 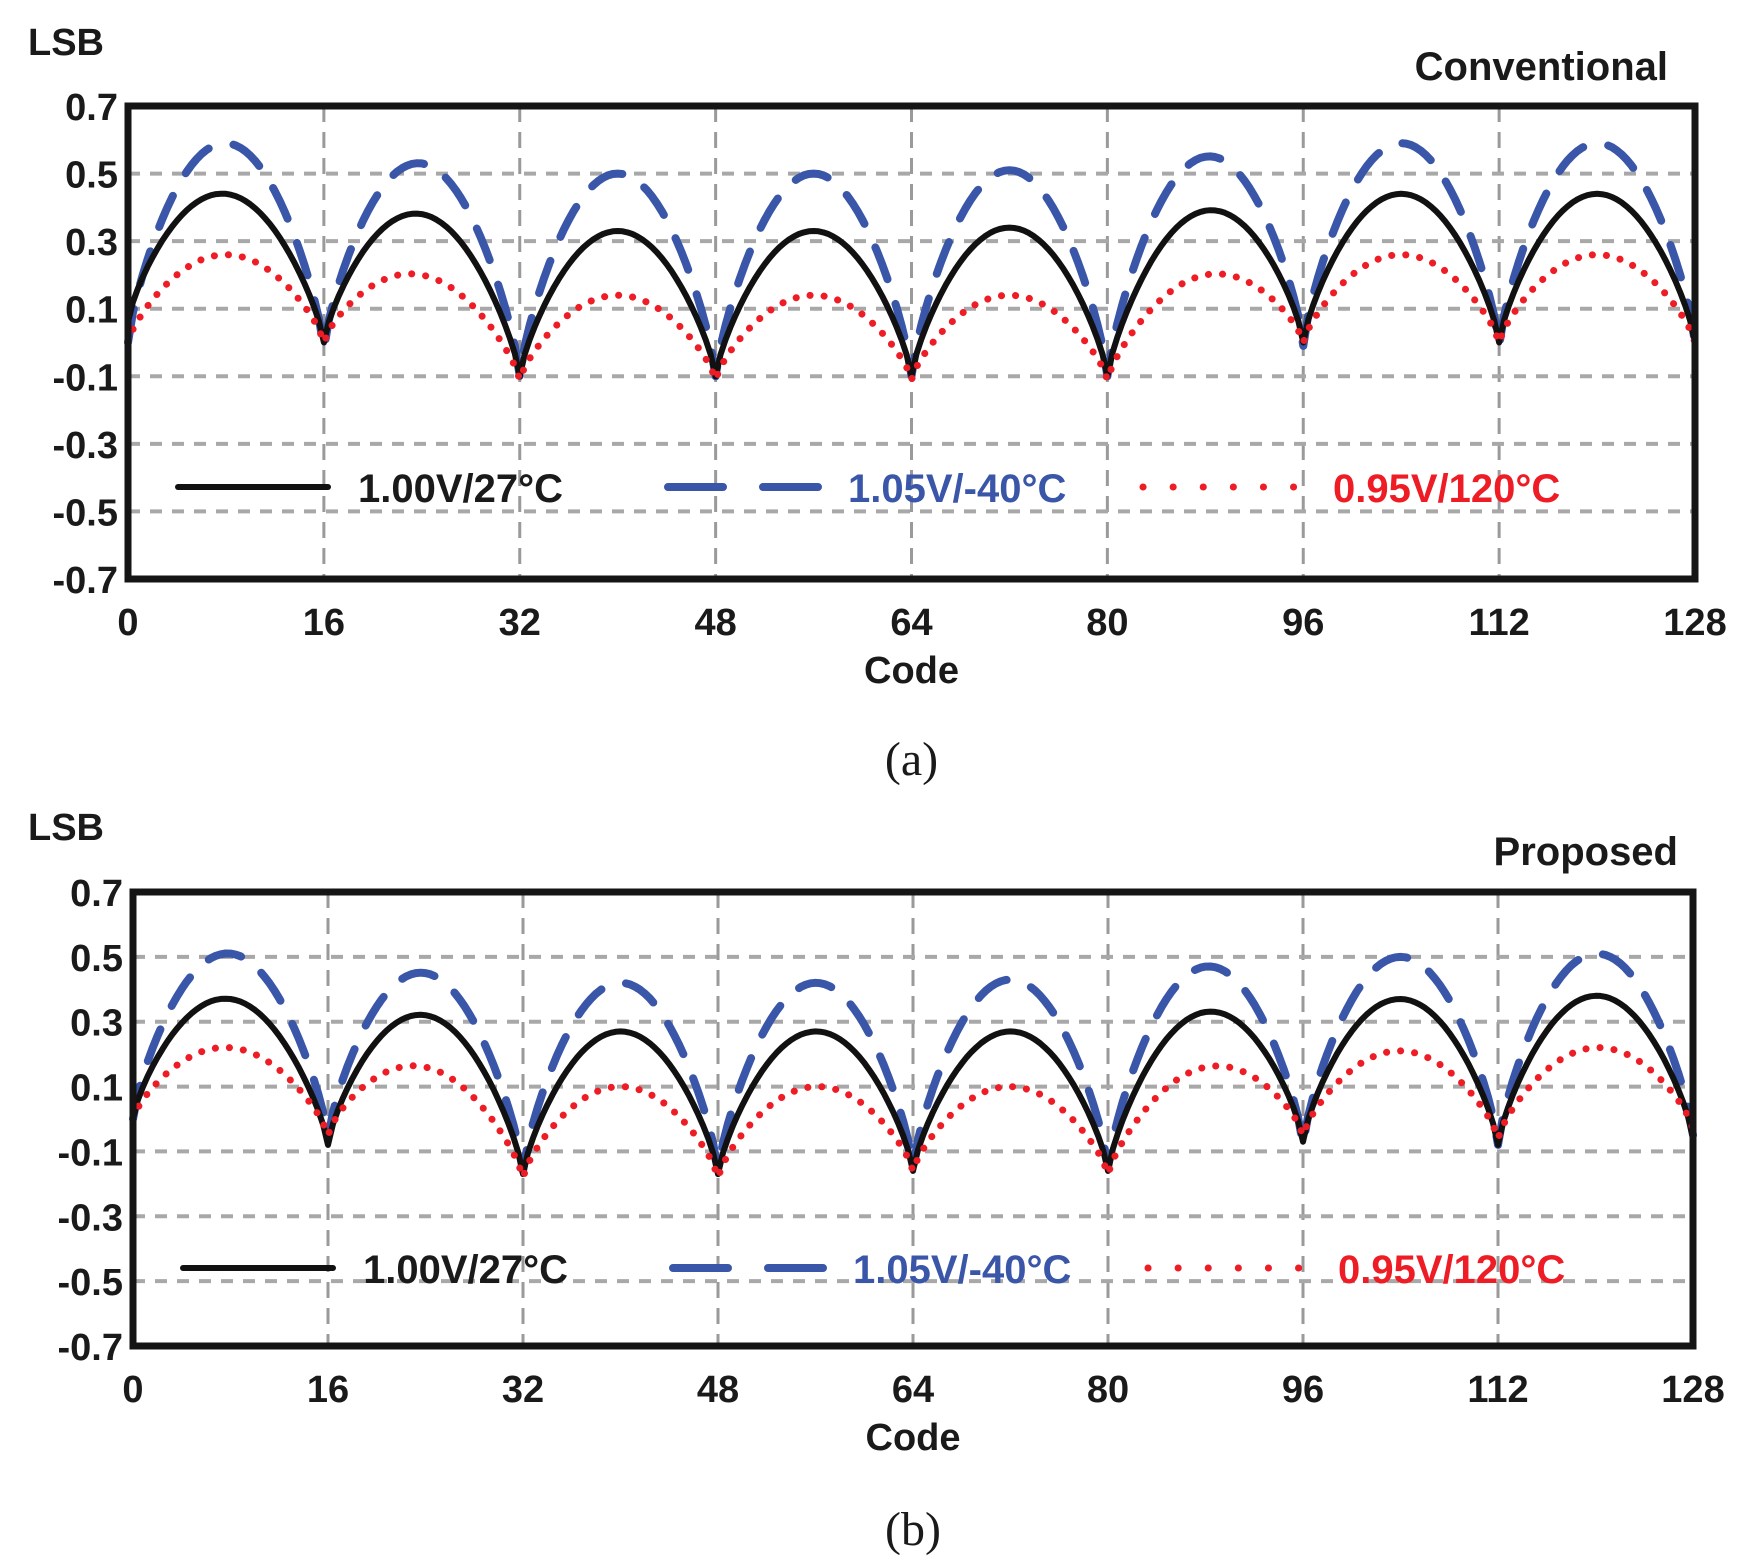 What do you see at coordinates (911, 759) in the screenshot?
I see `panel-caption: (a)` at bounding box center [911, 759].